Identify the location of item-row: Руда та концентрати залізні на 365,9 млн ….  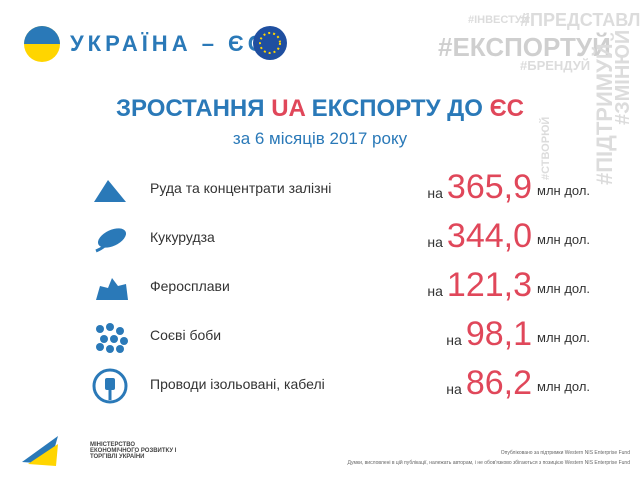
(320, 190).